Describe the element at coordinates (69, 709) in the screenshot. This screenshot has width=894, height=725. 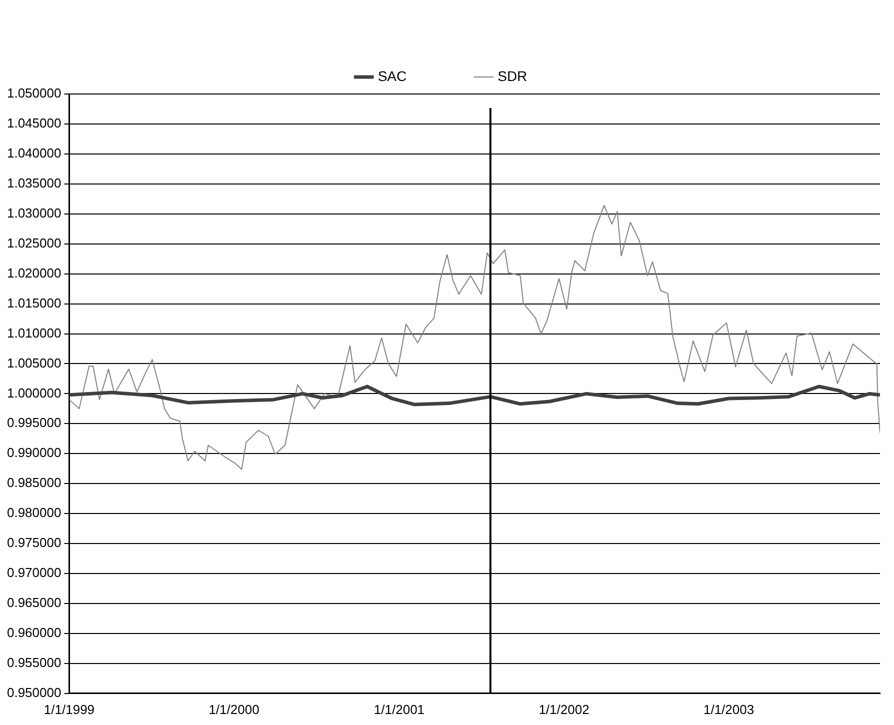
I see `x-tick-label: 1/1/1999` at that location.